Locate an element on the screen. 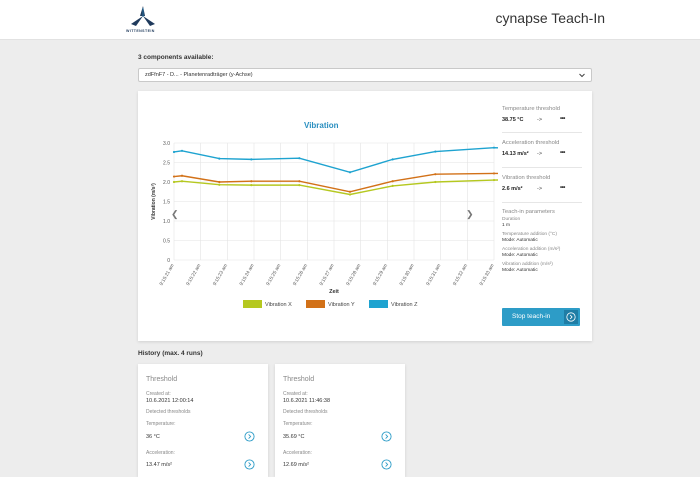 The width and height of the screenshot is (700, 477). y-tick-label: 1.5 is located at coordinates (166, 202).